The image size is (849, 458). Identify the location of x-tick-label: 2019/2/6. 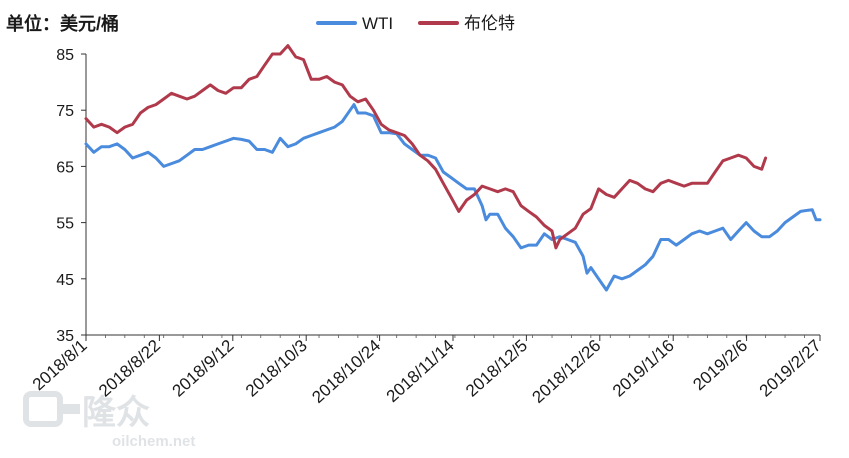
(720, 365).